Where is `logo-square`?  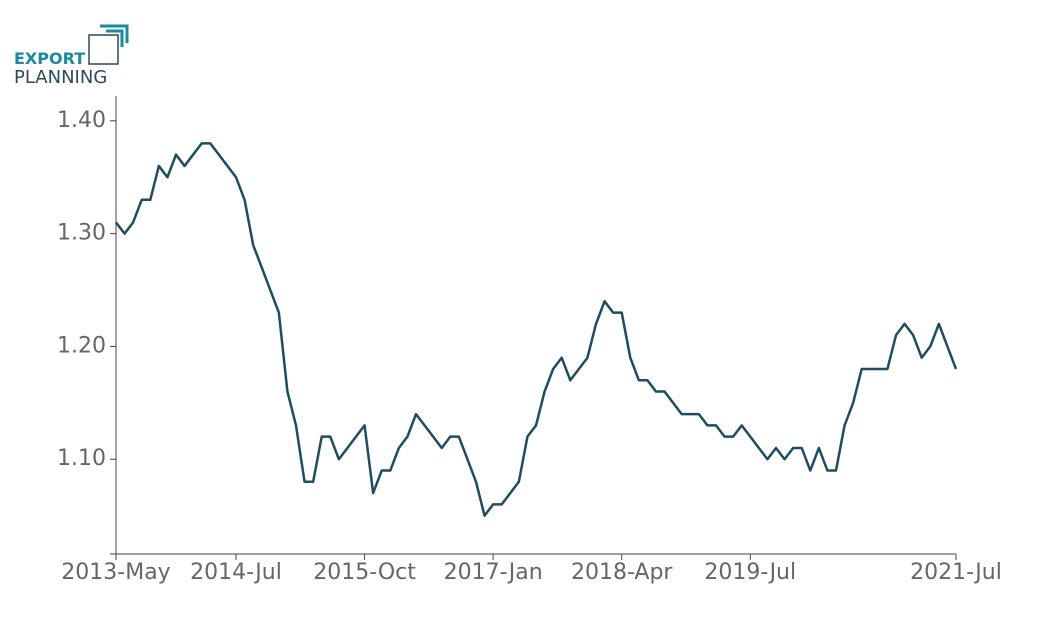
logo-square is located at coordinates (103, 49).